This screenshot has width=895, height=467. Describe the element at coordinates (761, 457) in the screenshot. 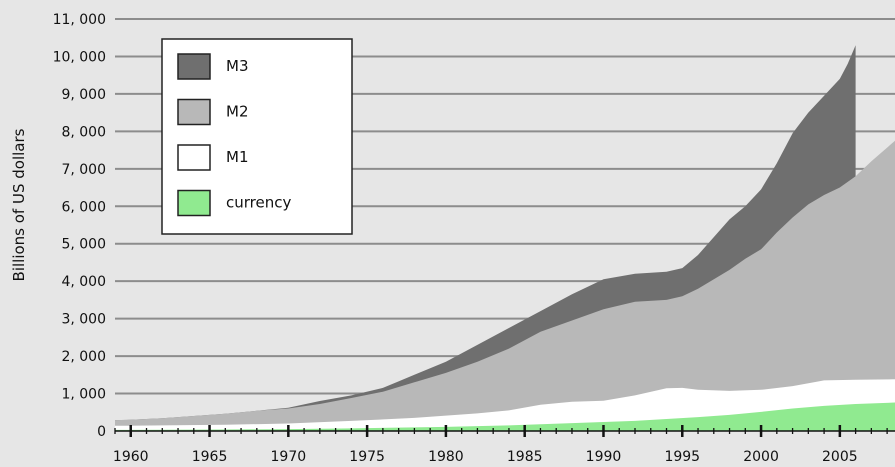

I see `x-tick-label: 2000` at that location.